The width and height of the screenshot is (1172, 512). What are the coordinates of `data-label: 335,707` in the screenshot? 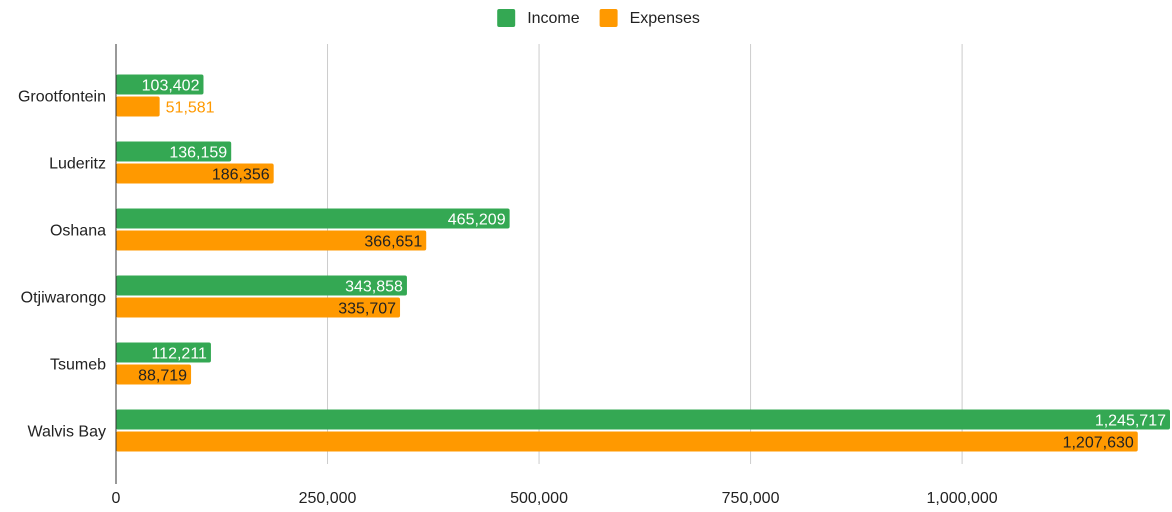 It's located at (367, 309).